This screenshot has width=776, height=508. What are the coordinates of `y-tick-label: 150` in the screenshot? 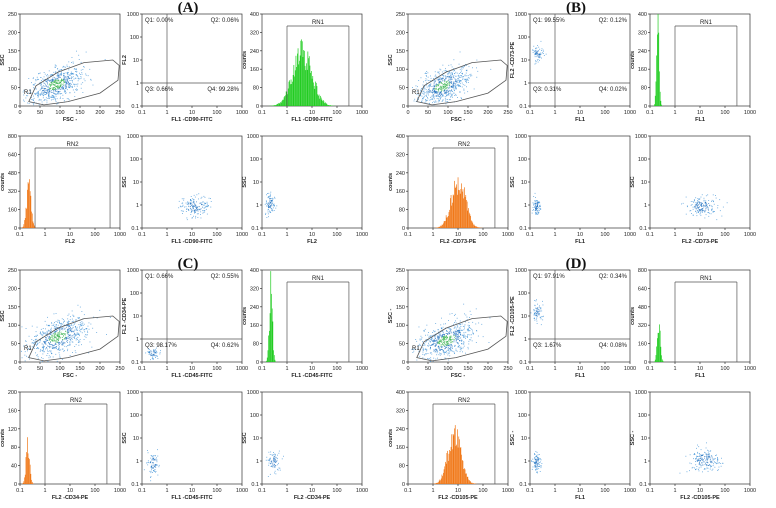 It's located at (400, 52).